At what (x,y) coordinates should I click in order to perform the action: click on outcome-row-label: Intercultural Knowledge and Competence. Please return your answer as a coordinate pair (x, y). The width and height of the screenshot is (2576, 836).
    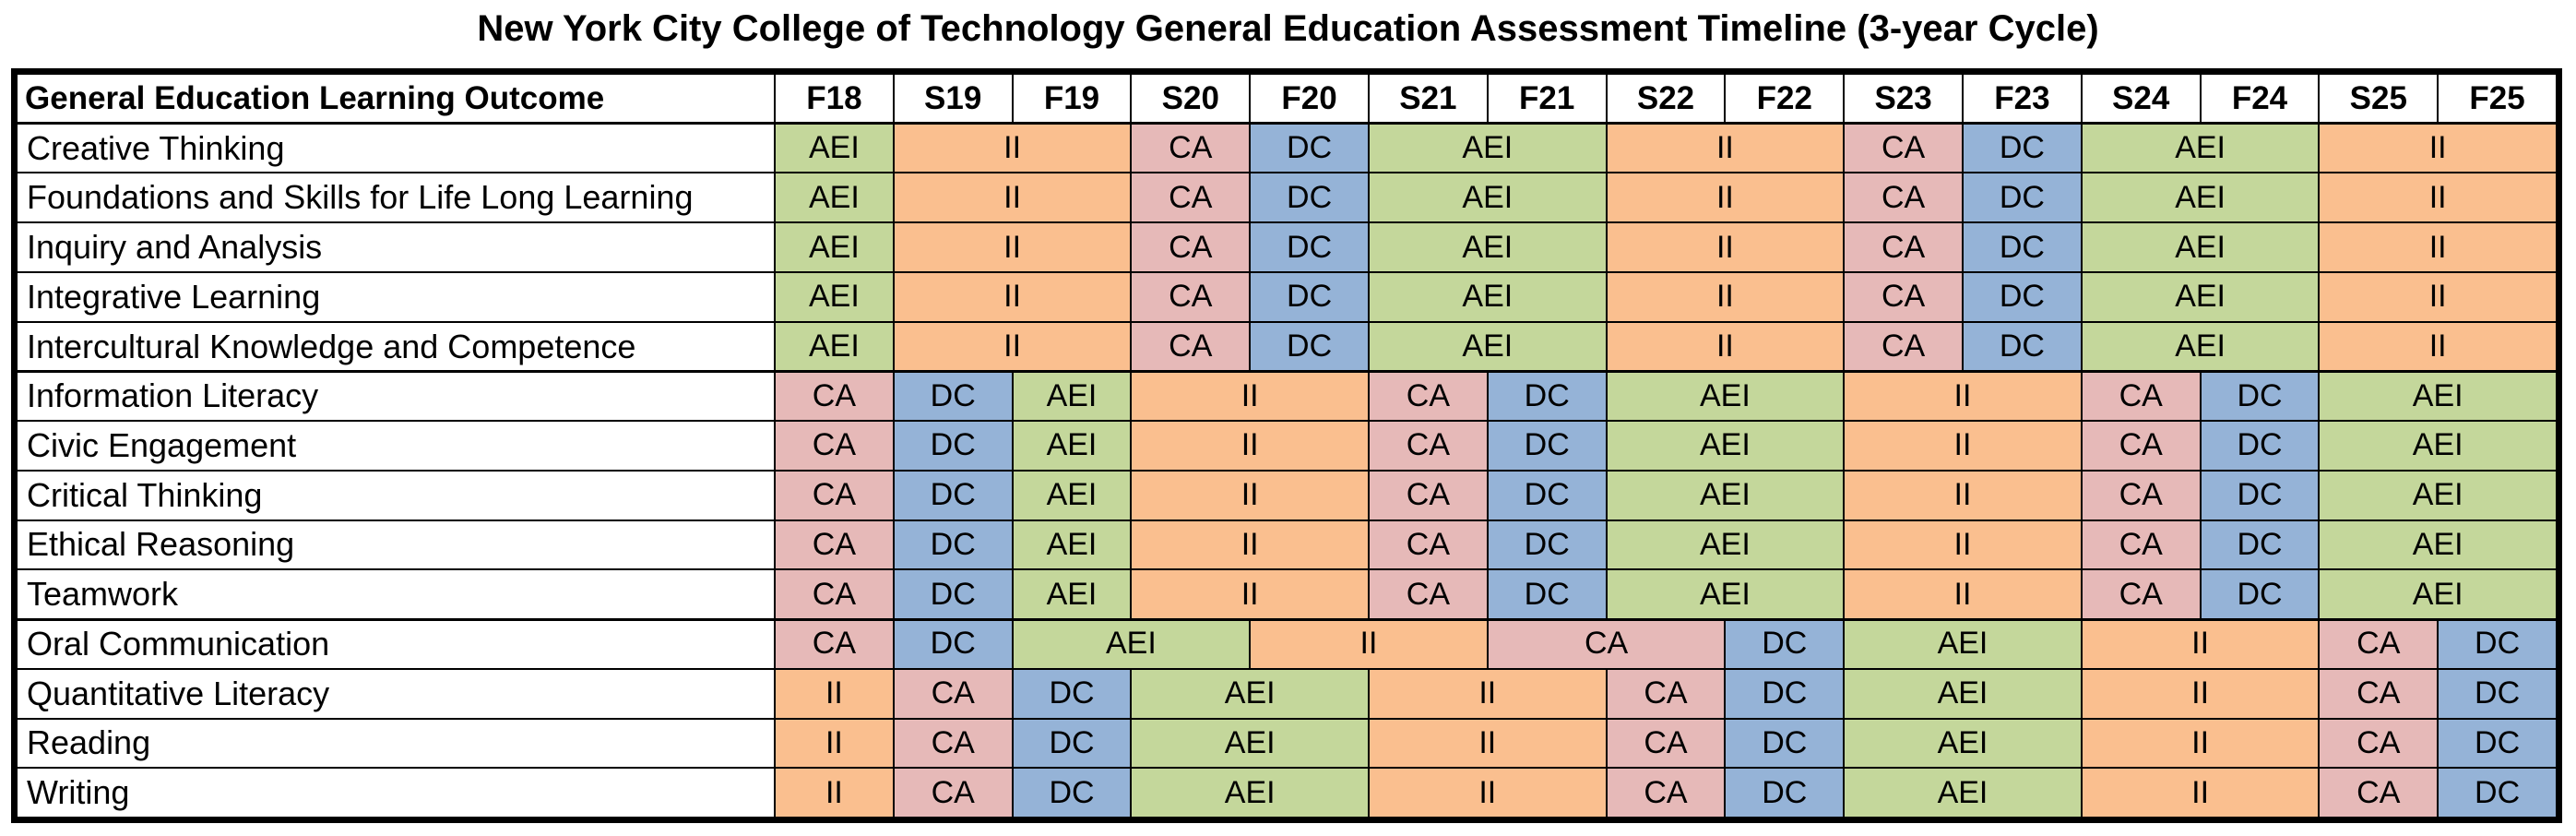
    Looking at the image, I should click on (396, 346).